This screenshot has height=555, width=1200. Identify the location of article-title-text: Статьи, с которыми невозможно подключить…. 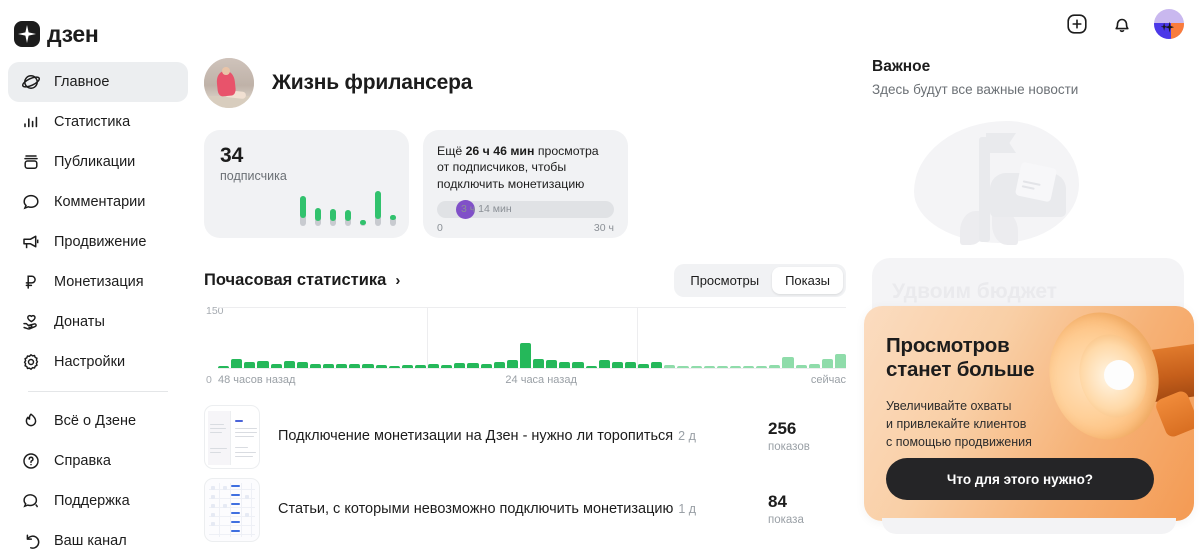
(476, 509).